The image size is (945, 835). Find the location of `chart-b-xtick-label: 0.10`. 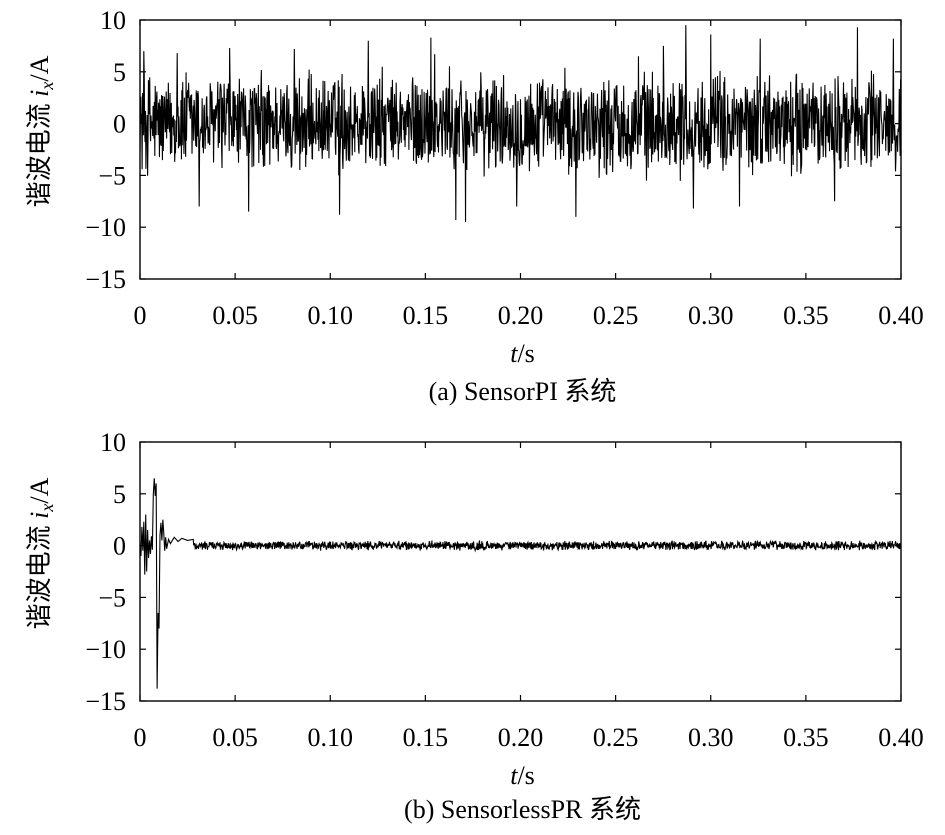

chart-b-xtick-label: 0.10 is located at coordinates (331, 737).